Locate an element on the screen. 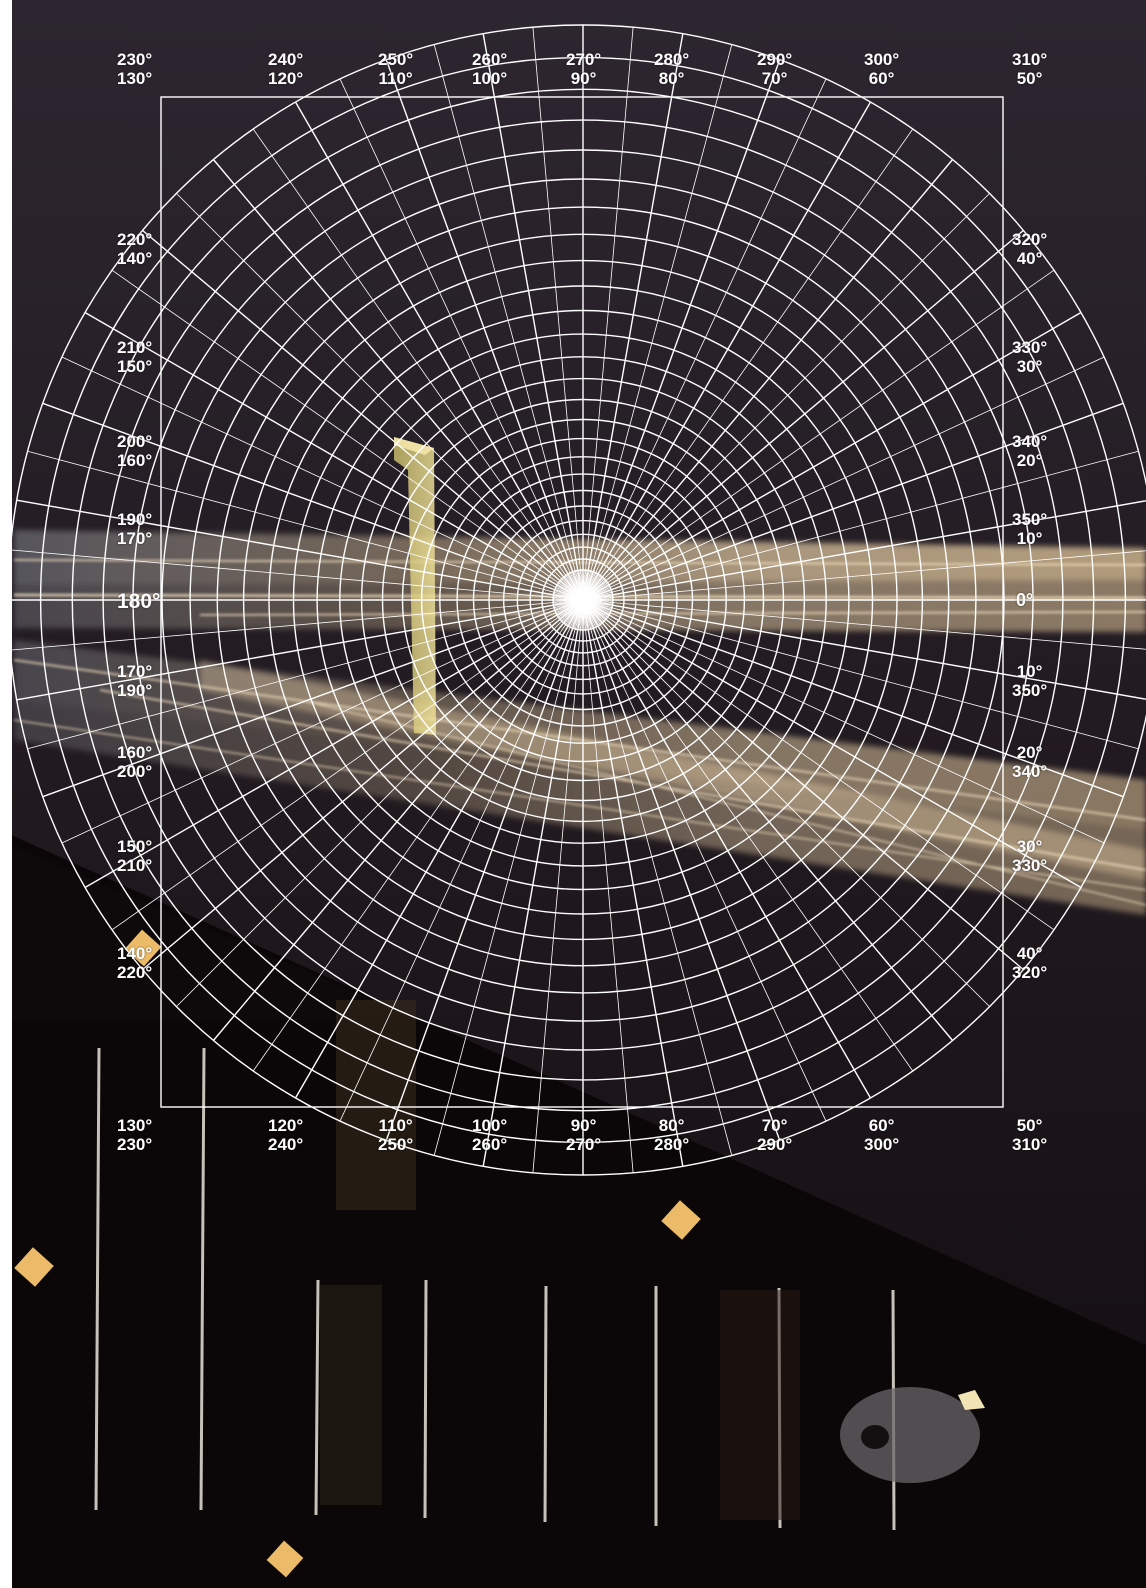 This screenshot has width=1146, height=1588. top-degree-label: 310° 50° is located at coordinates (1029, 69).